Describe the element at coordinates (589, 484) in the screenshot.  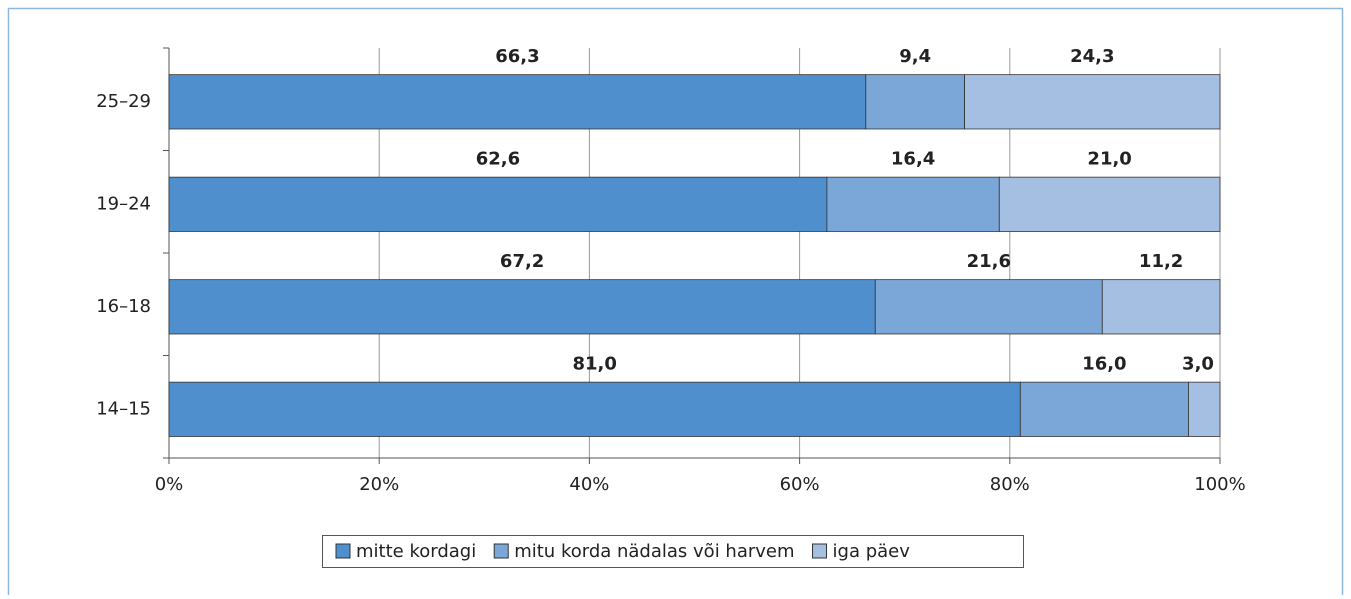
I see `x-tick-label: 40%` at that location.